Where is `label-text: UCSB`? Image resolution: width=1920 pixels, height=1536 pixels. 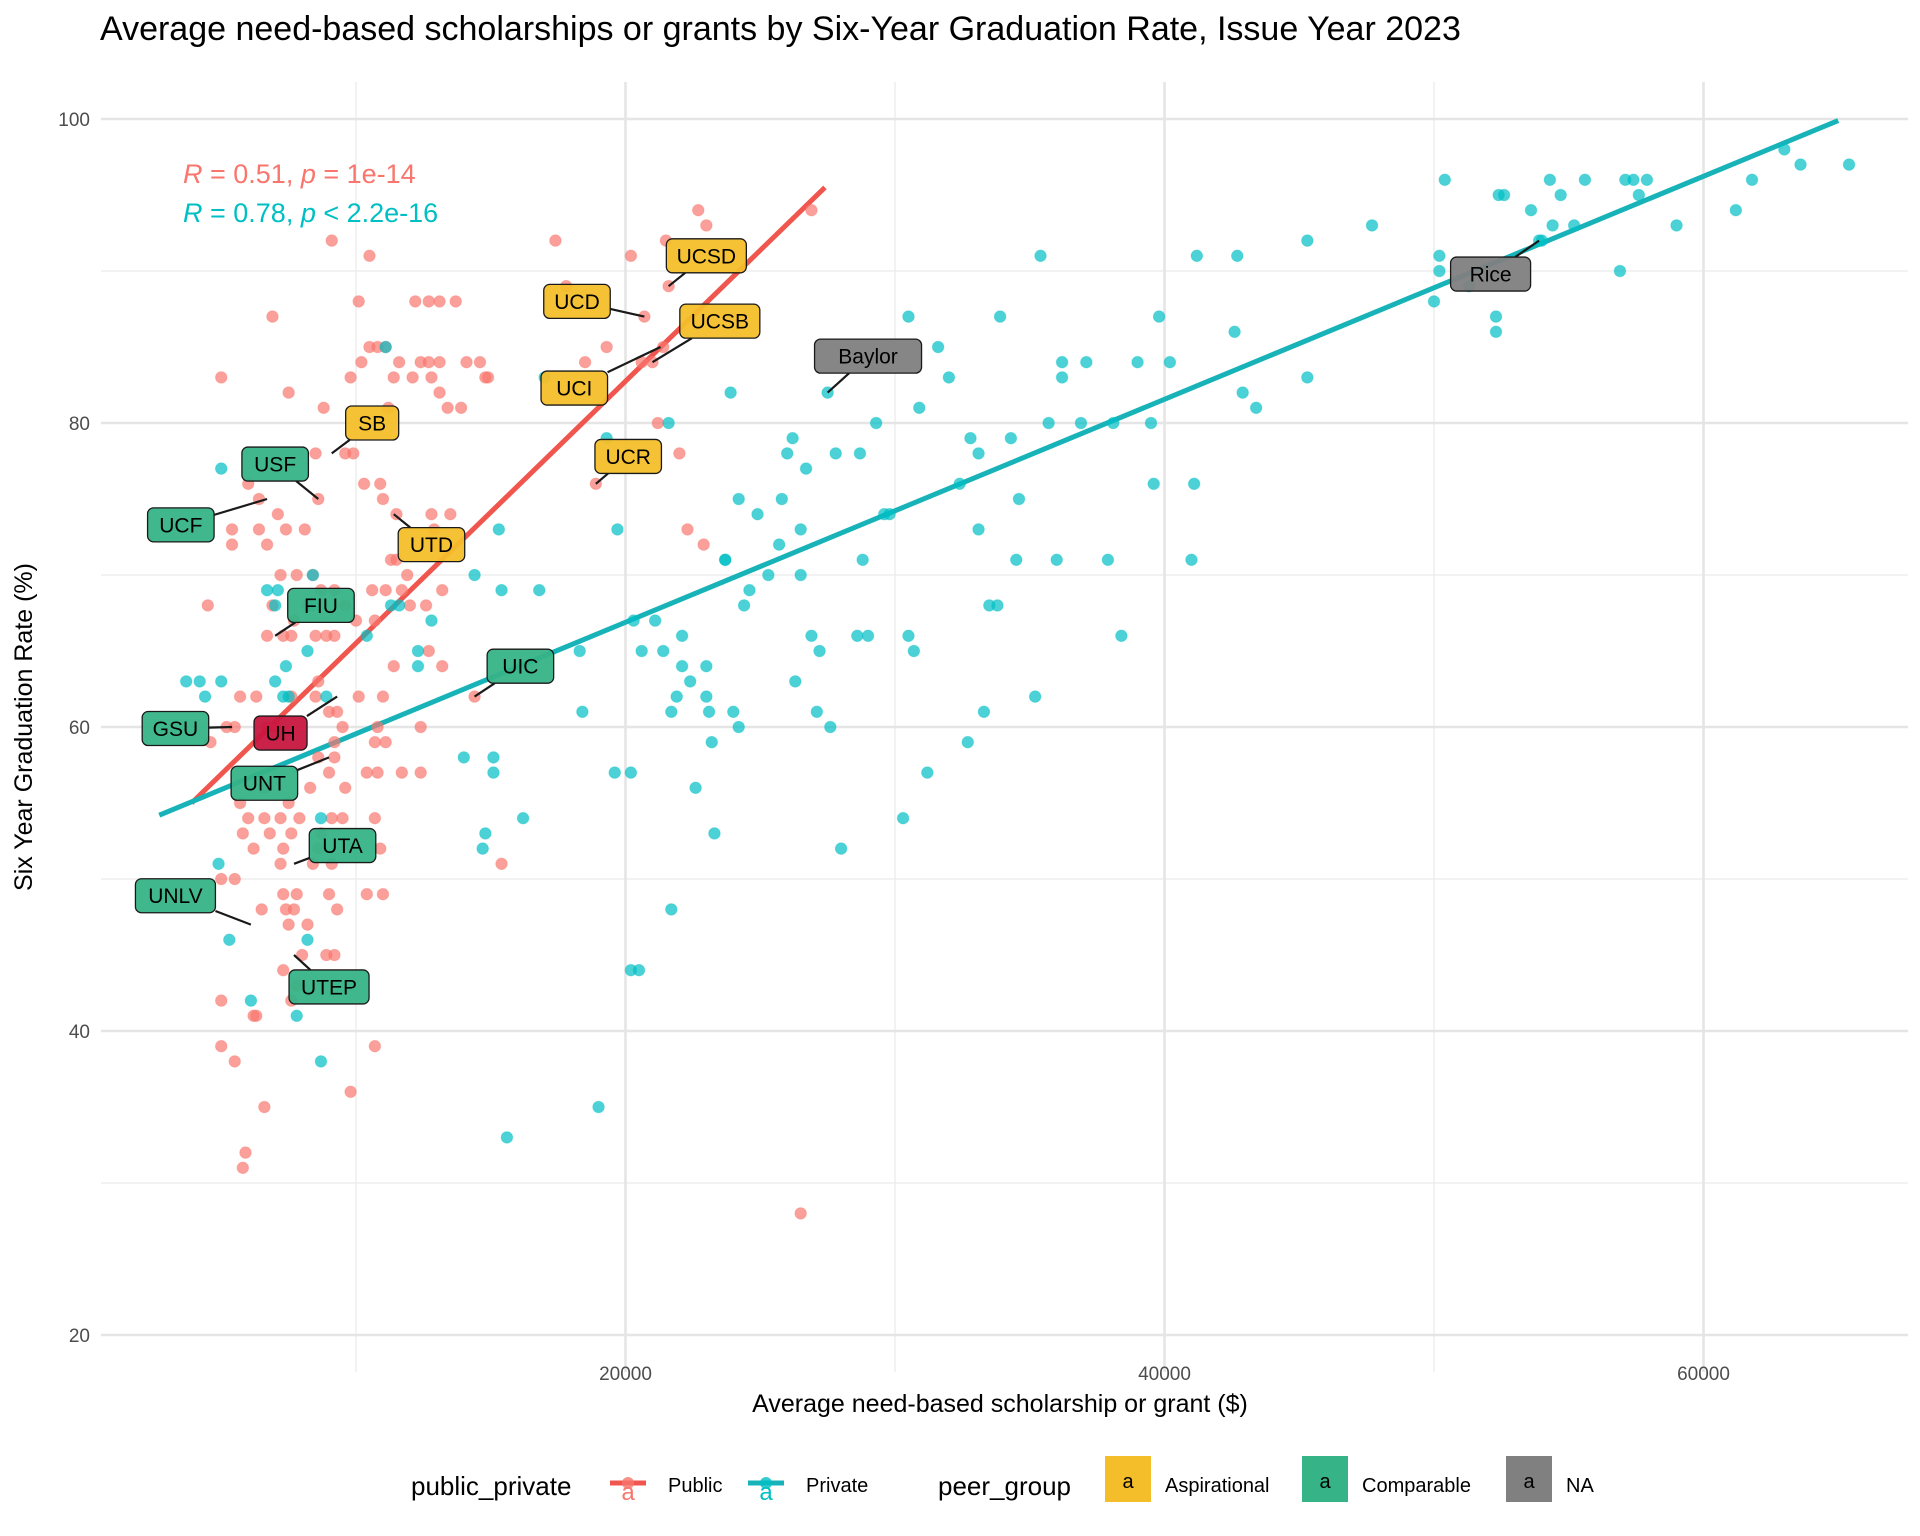 label-text: UCSB is located at coordinates (720, 322).